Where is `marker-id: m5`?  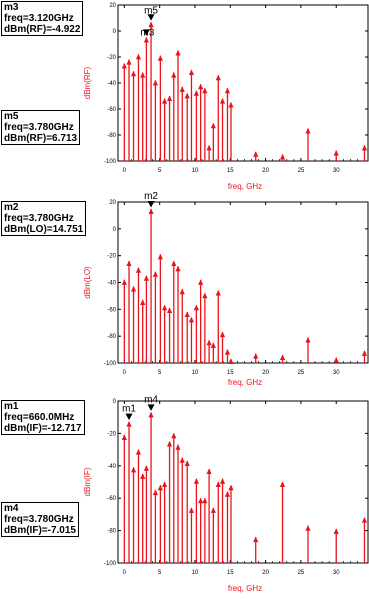
marker-id: m5 is located at coordinates (11, 116).